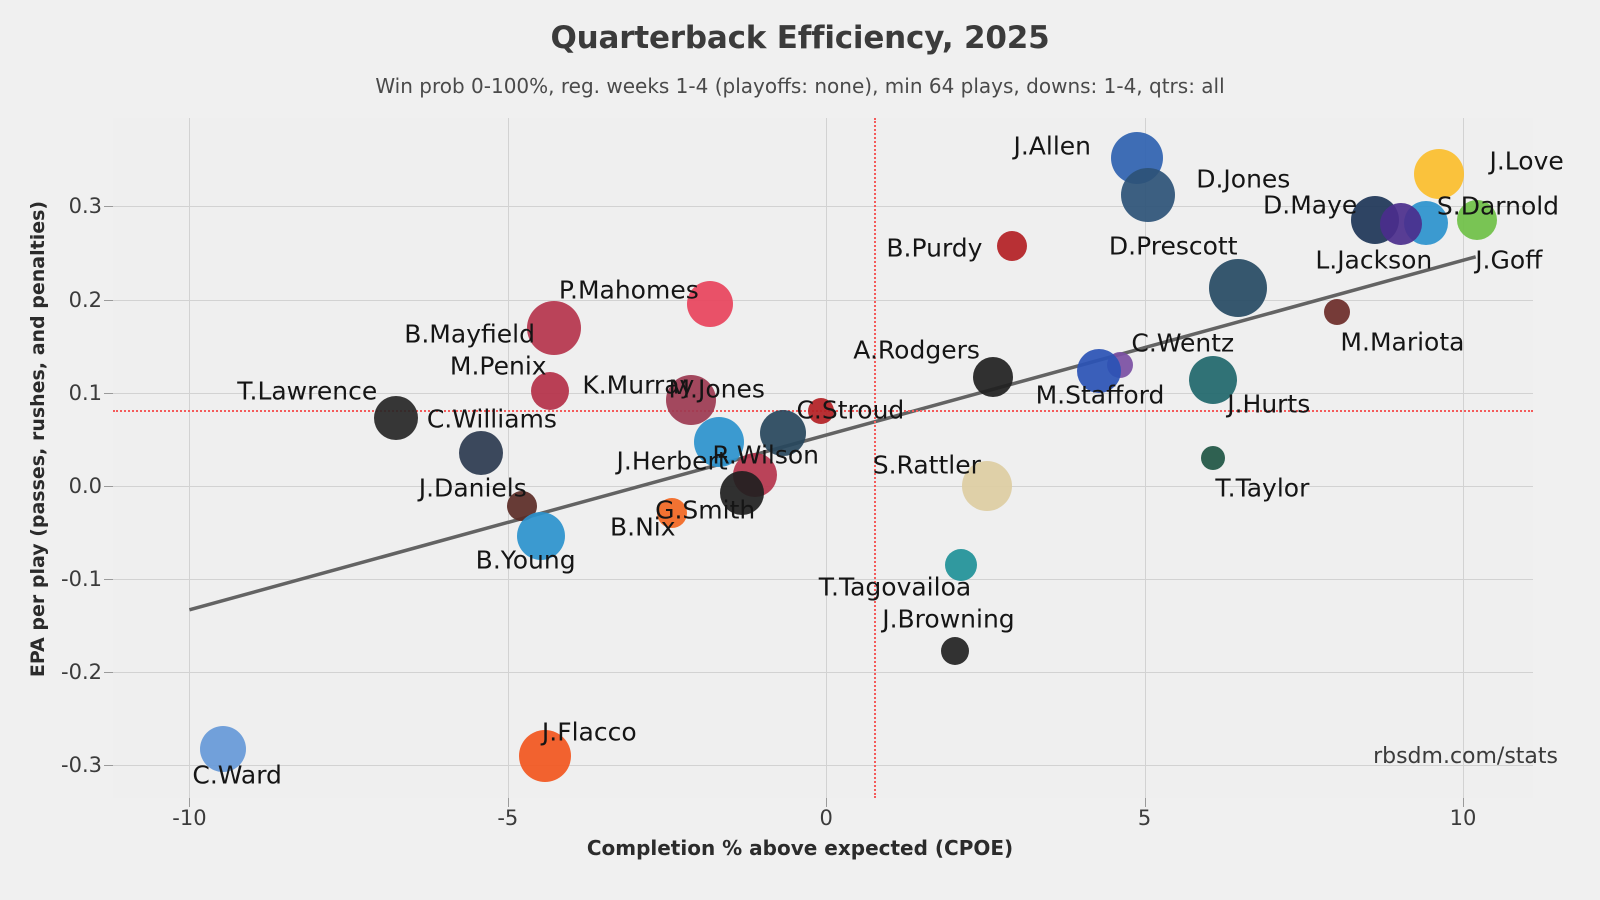  What do you see at coordinates (307, 391) in the screenshot?
I see `point-label-t-lawrence: T.Lawrence` at bounding box center [307, 391].